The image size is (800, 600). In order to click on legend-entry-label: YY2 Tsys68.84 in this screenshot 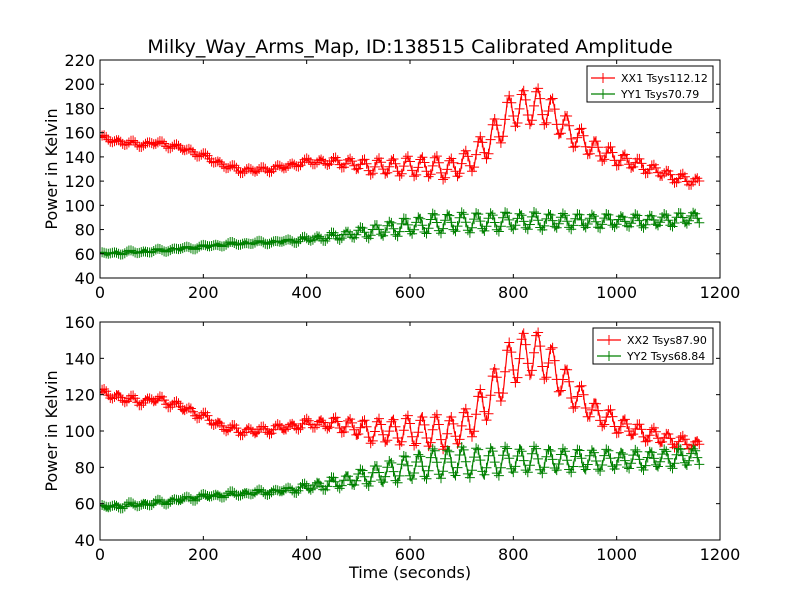, I will do `click(665, 356)`.